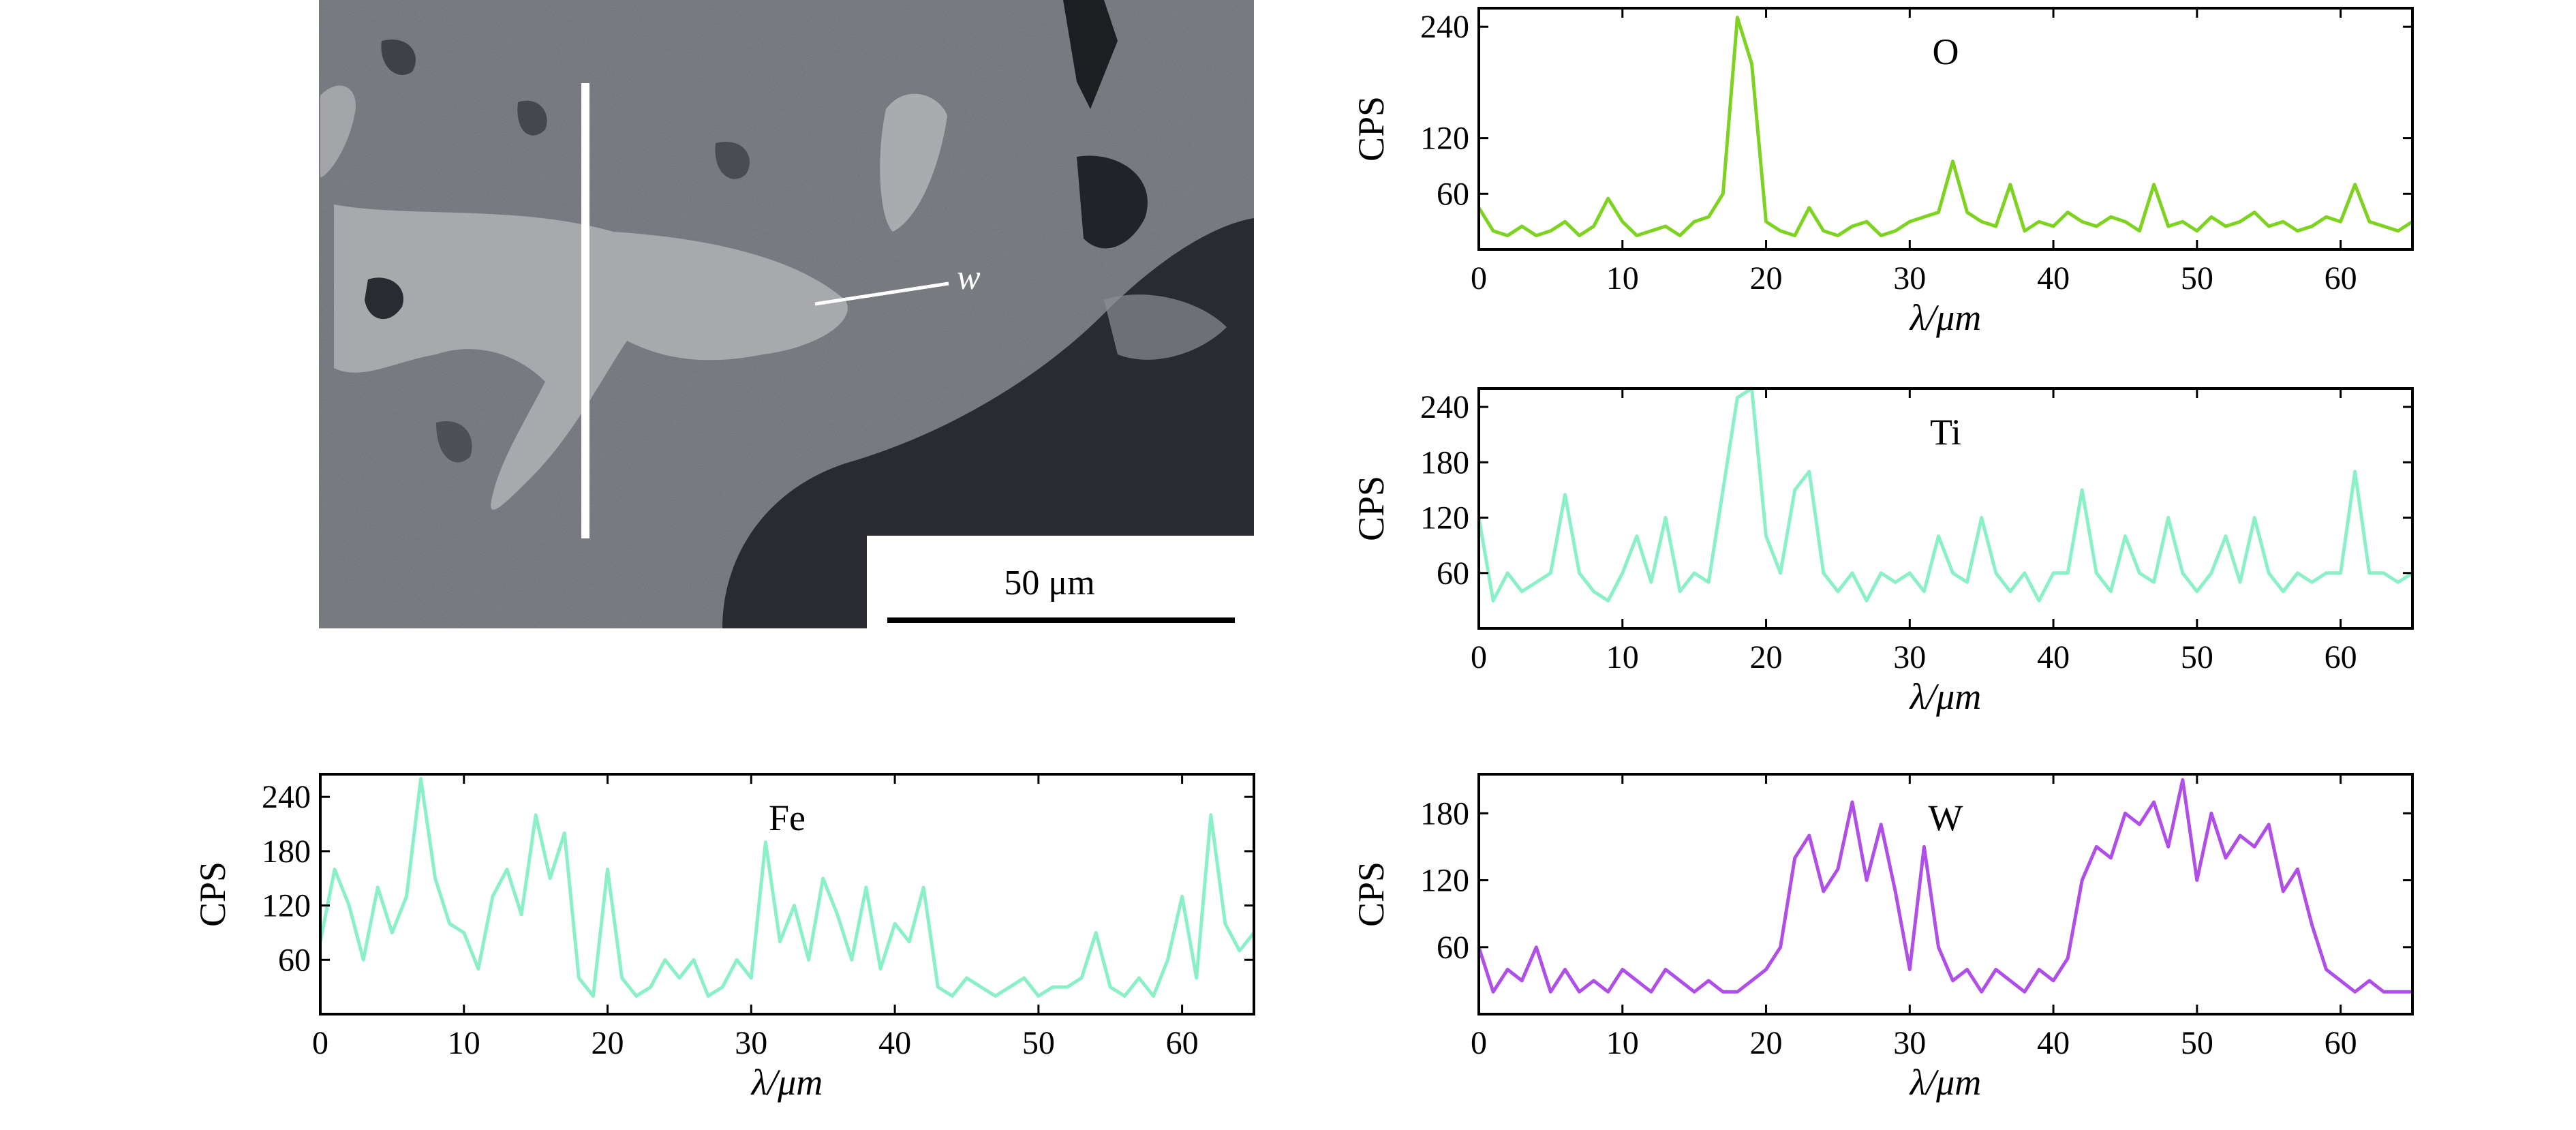 Image resolution: width=2576 pixels, height=1130 pixels. What do you see at coordinates (1946, 432) in the screenshot?
I see `element-label-ti: Ti` at bounding box center [1946, 432].